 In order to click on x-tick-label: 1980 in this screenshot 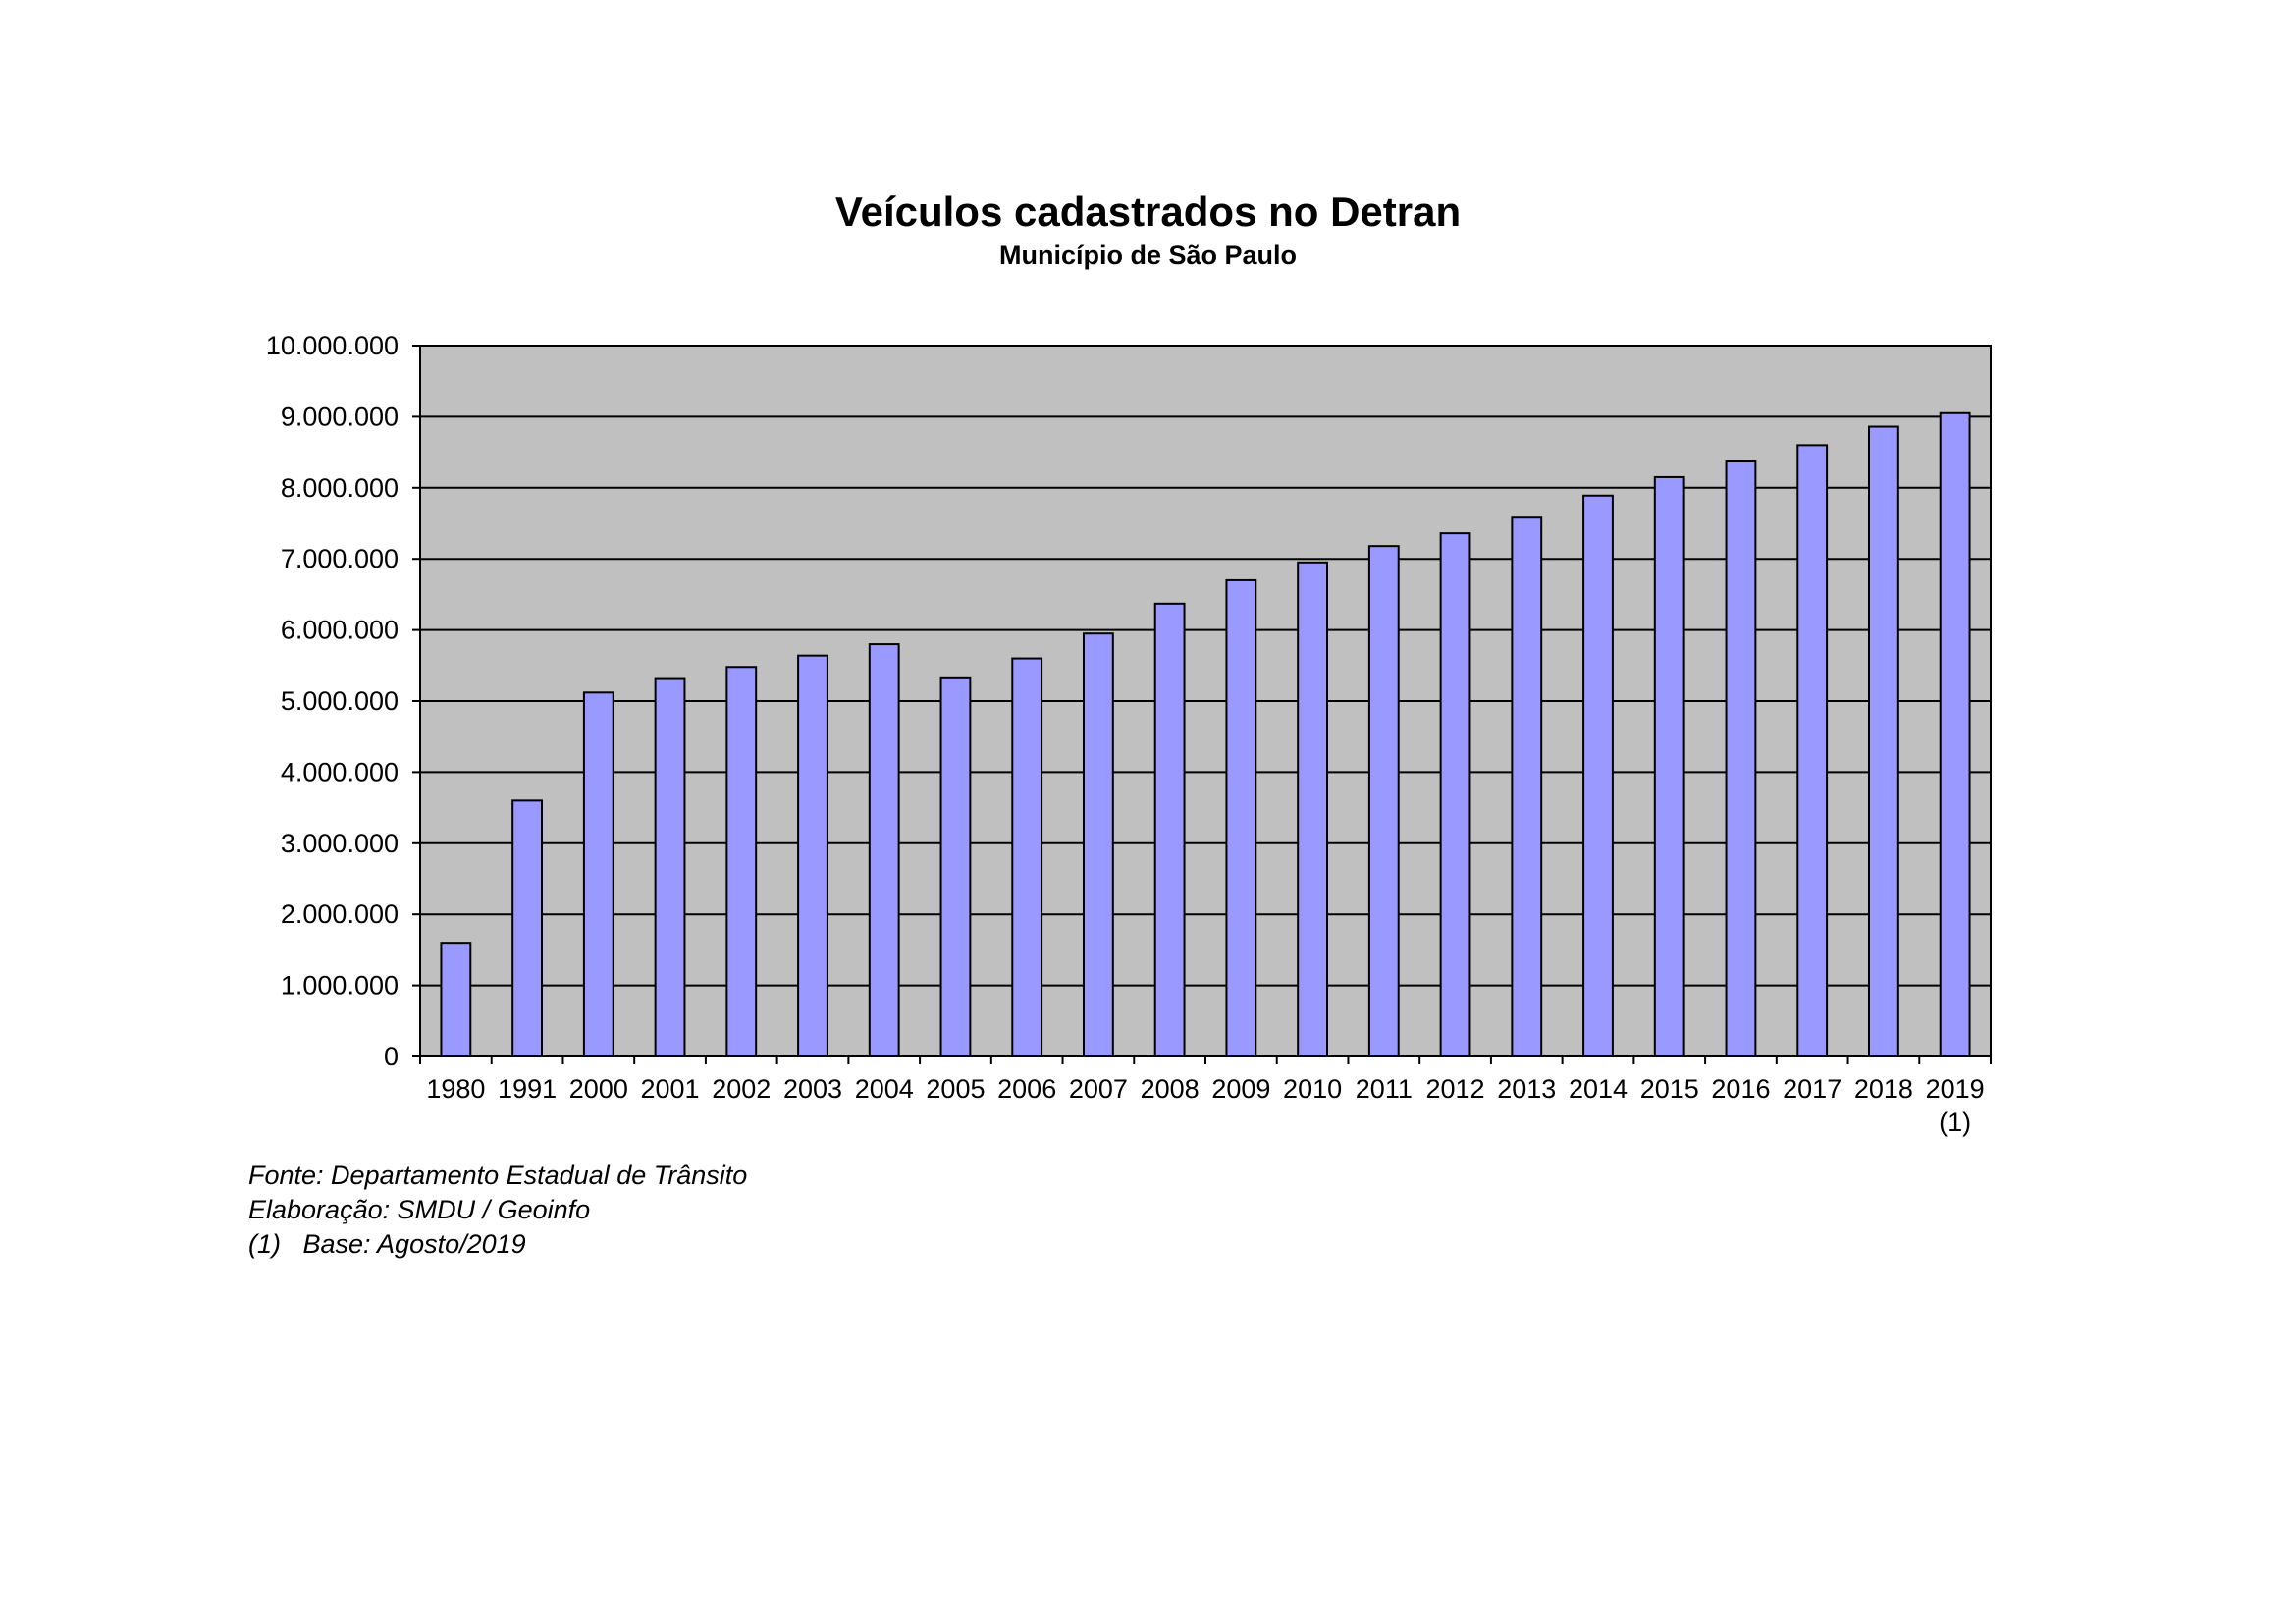, I will do `click(455, 1089)`.